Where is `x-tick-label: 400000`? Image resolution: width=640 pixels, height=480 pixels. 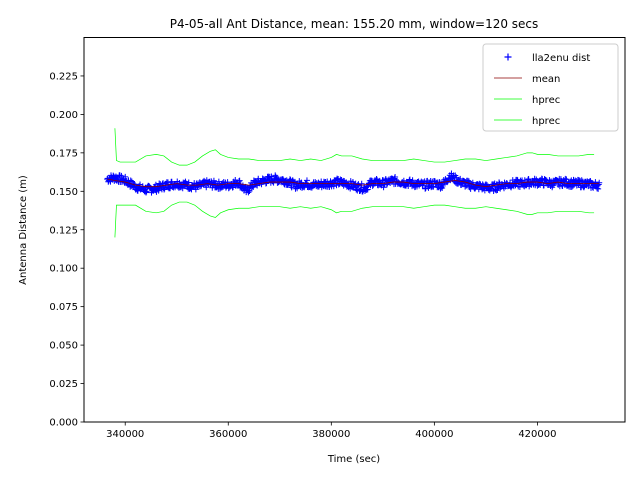 x-tick-label: 400000 is located at coordinates (434, 434).